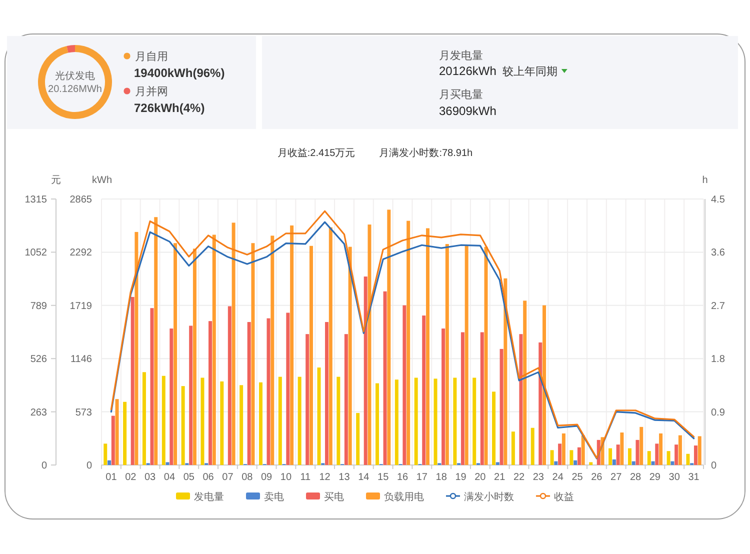 Image resolution: width=750 pixels, height=554 pixels. What do you see at coordinates (655, 477) in the screenshot?
I see `x-tick-label: 29` at bounding box center [655, 477].